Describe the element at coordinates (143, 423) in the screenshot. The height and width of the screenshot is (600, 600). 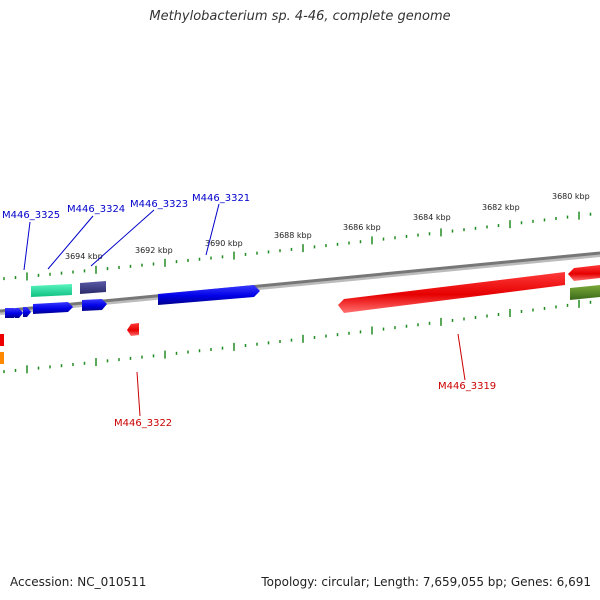
I see `gene-label: M446_3322` at that location.